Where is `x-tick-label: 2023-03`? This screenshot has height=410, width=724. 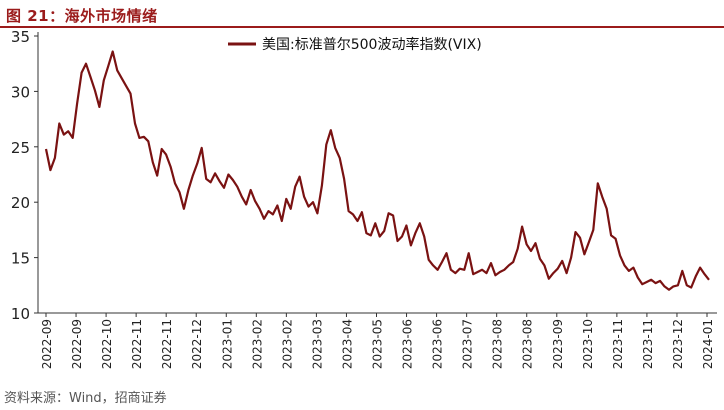
x-tick-label: 2023-03 is located at coordinates (317, 344).